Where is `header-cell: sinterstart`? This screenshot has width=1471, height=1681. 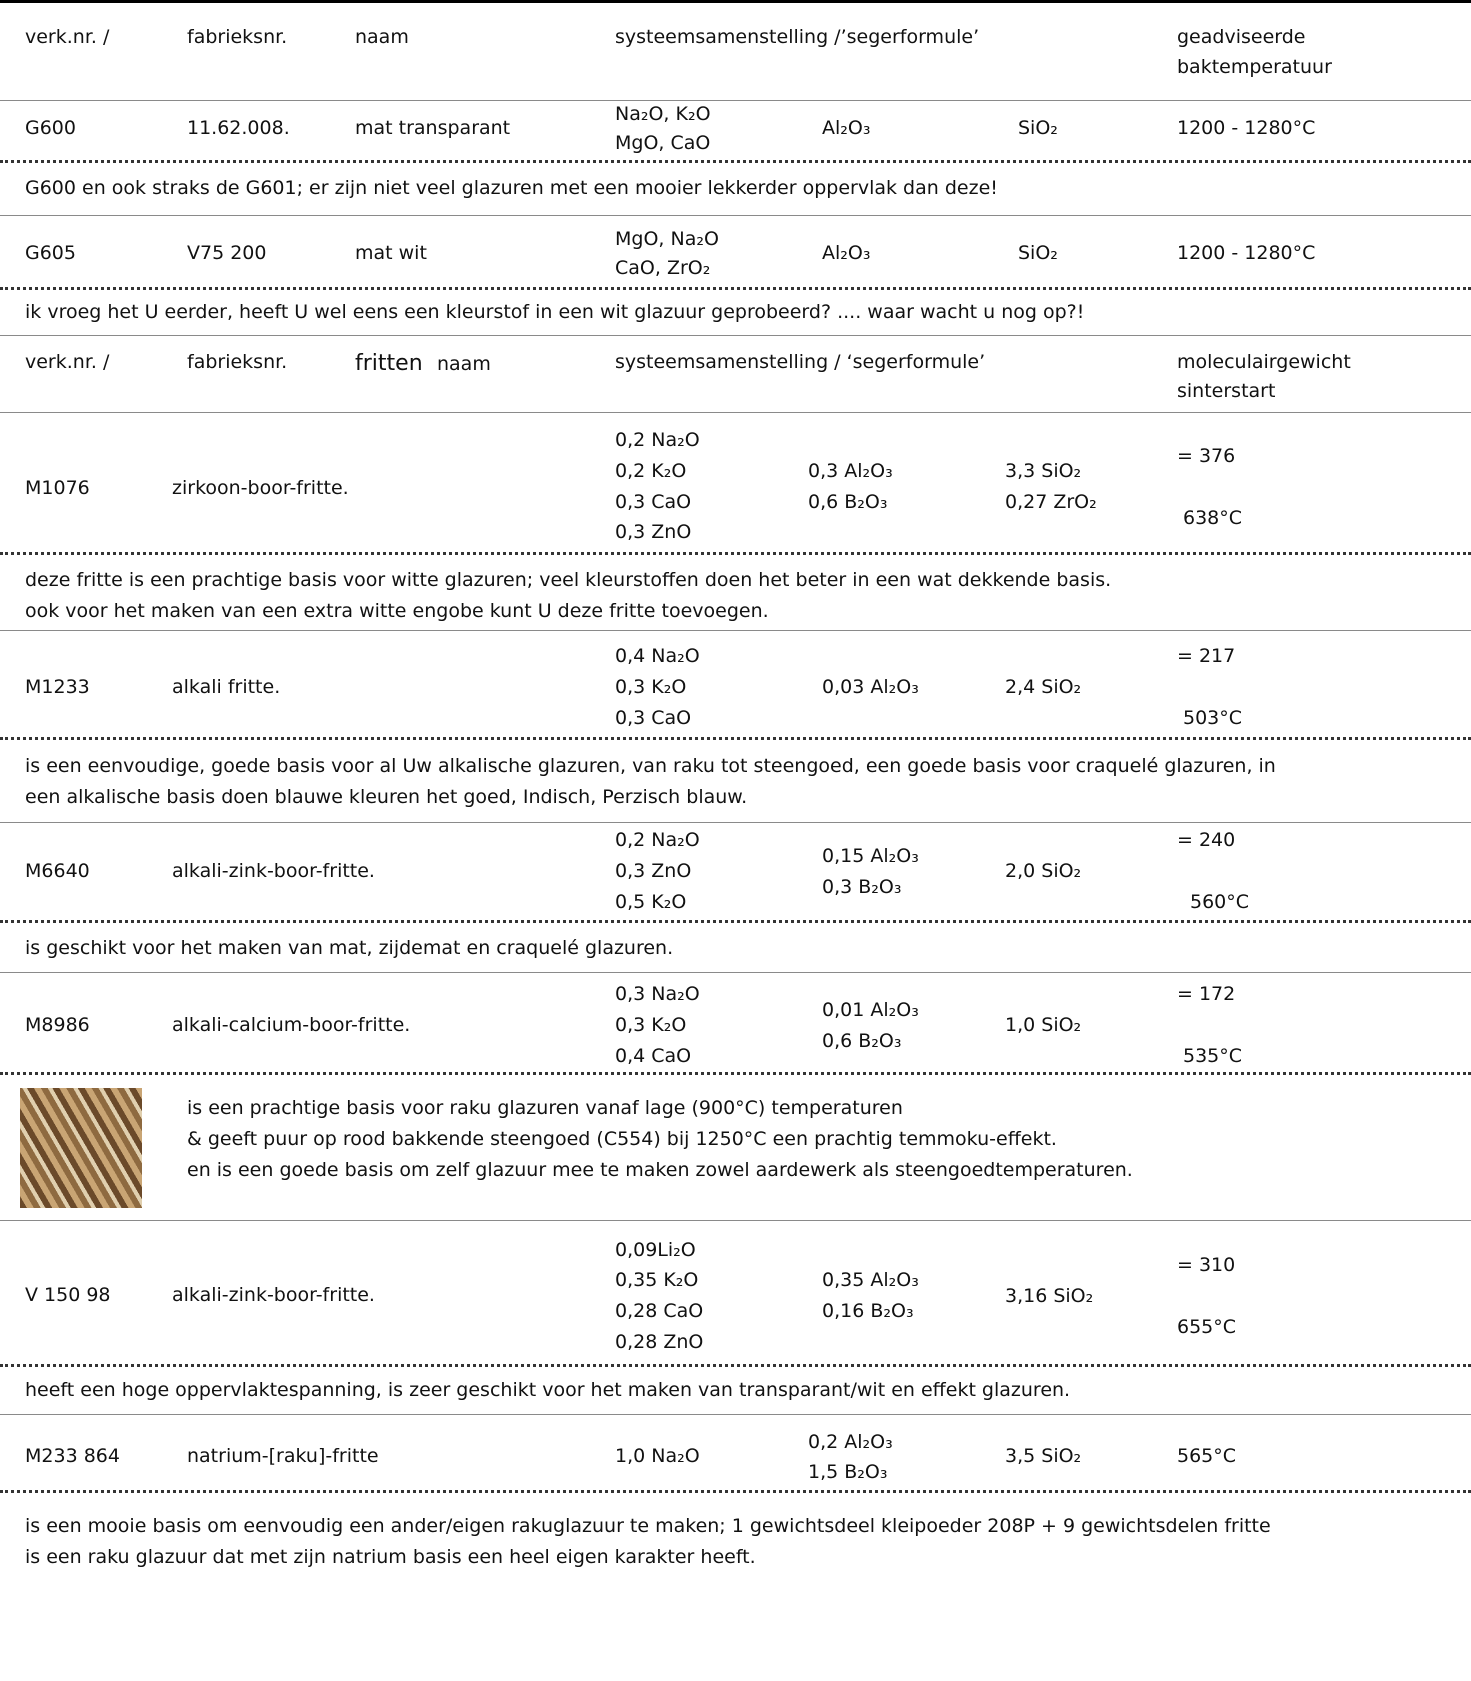 header-cell: sinterstart is located at coordinates (1226, 391).